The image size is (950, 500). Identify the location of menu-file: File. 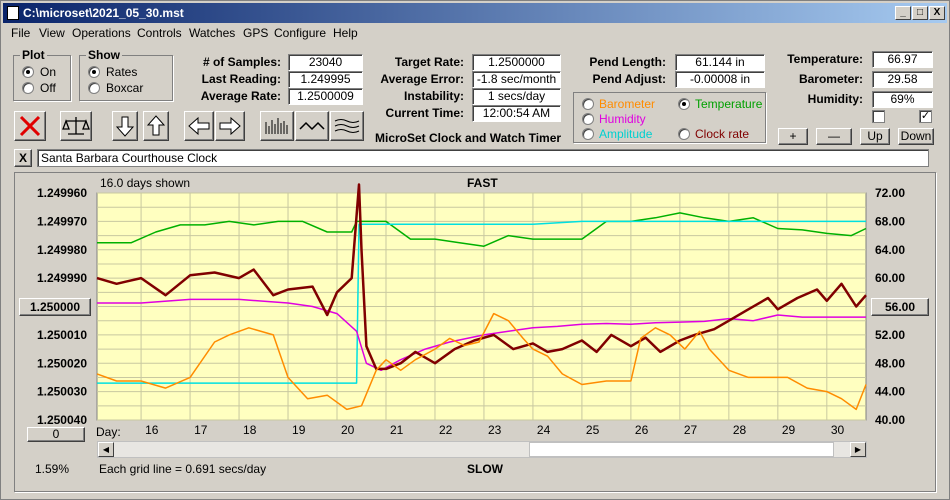
(21, 33).